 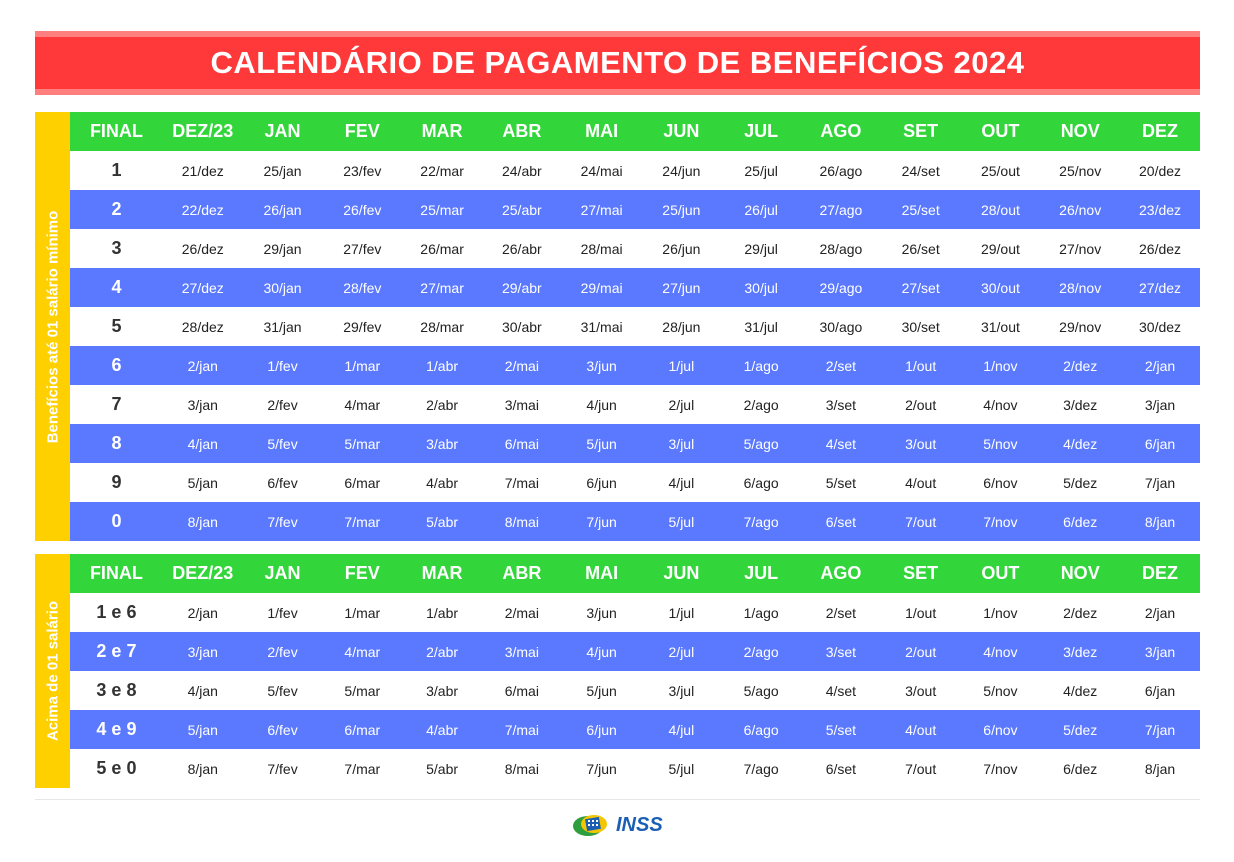 I want to click on final-digit-cell: 5 e 0, so click(x=116, y=768).